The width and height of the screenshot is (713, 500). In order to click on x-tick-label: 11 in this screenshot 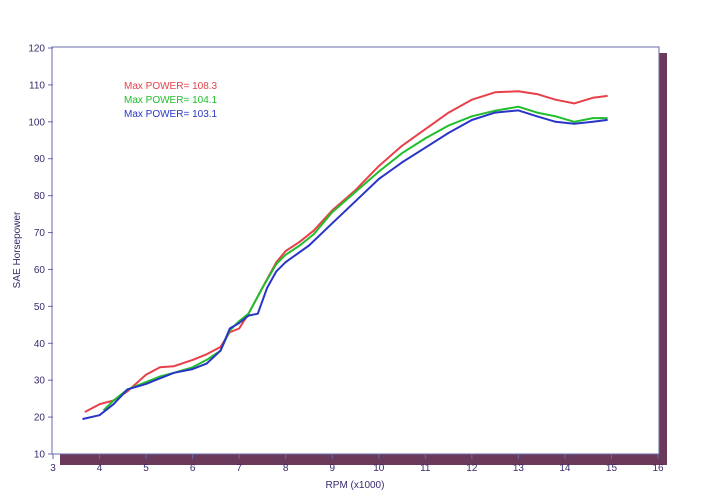, I will do `click(425, 468)`.